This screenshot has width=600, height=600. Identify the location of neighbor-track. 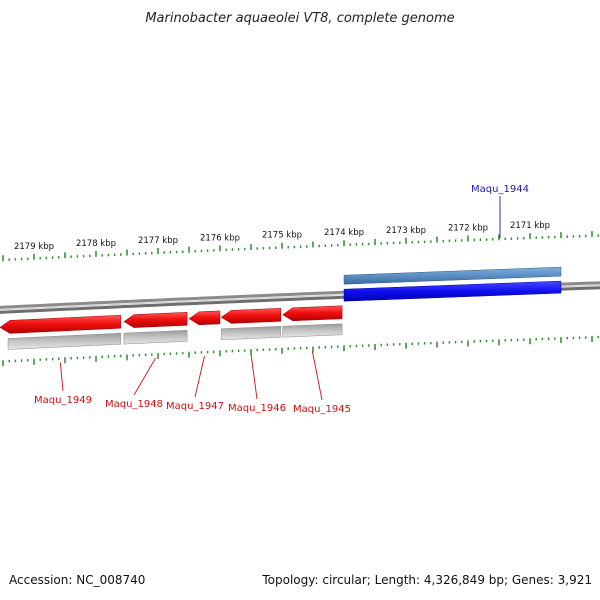
(284, 308).